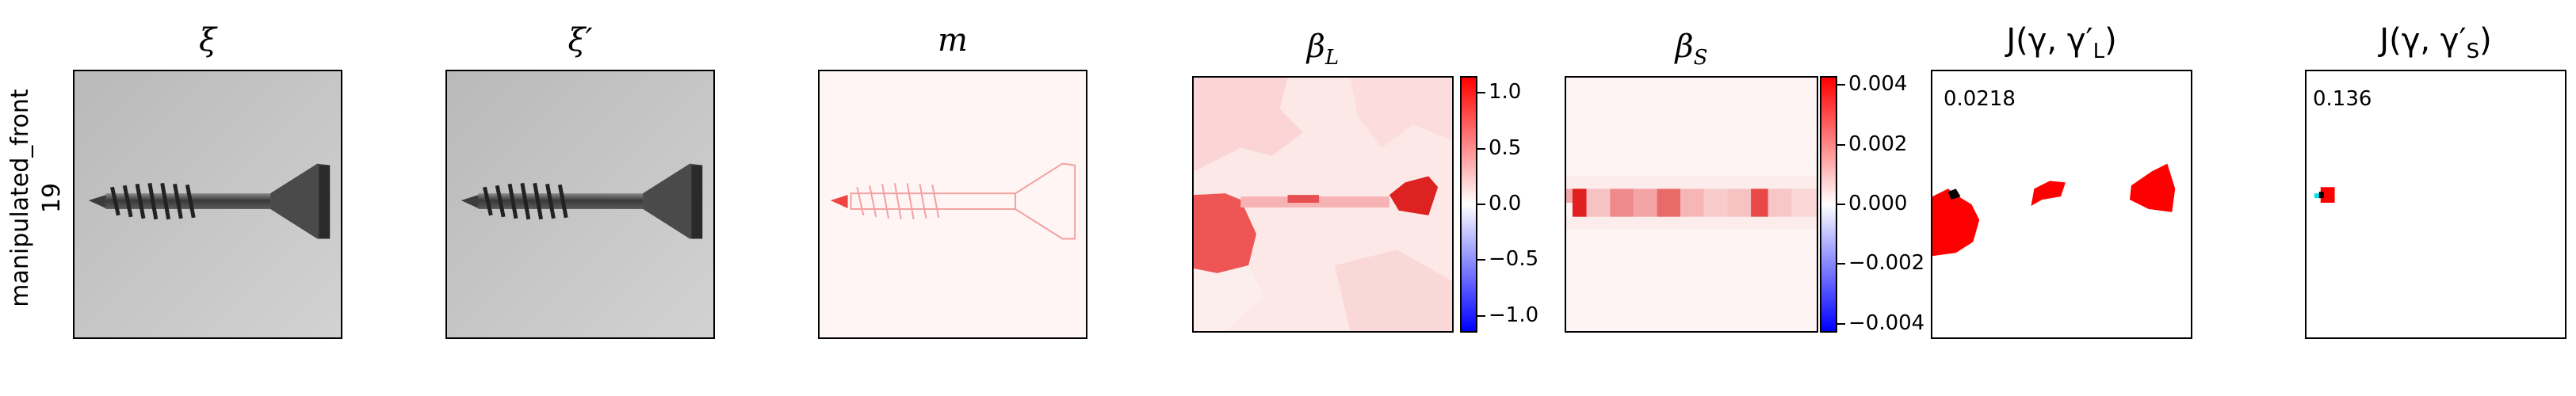 This screenshot has width=2576, height=396. I want to click on row-label-text: manipulated_front 19, so click(36, 198).